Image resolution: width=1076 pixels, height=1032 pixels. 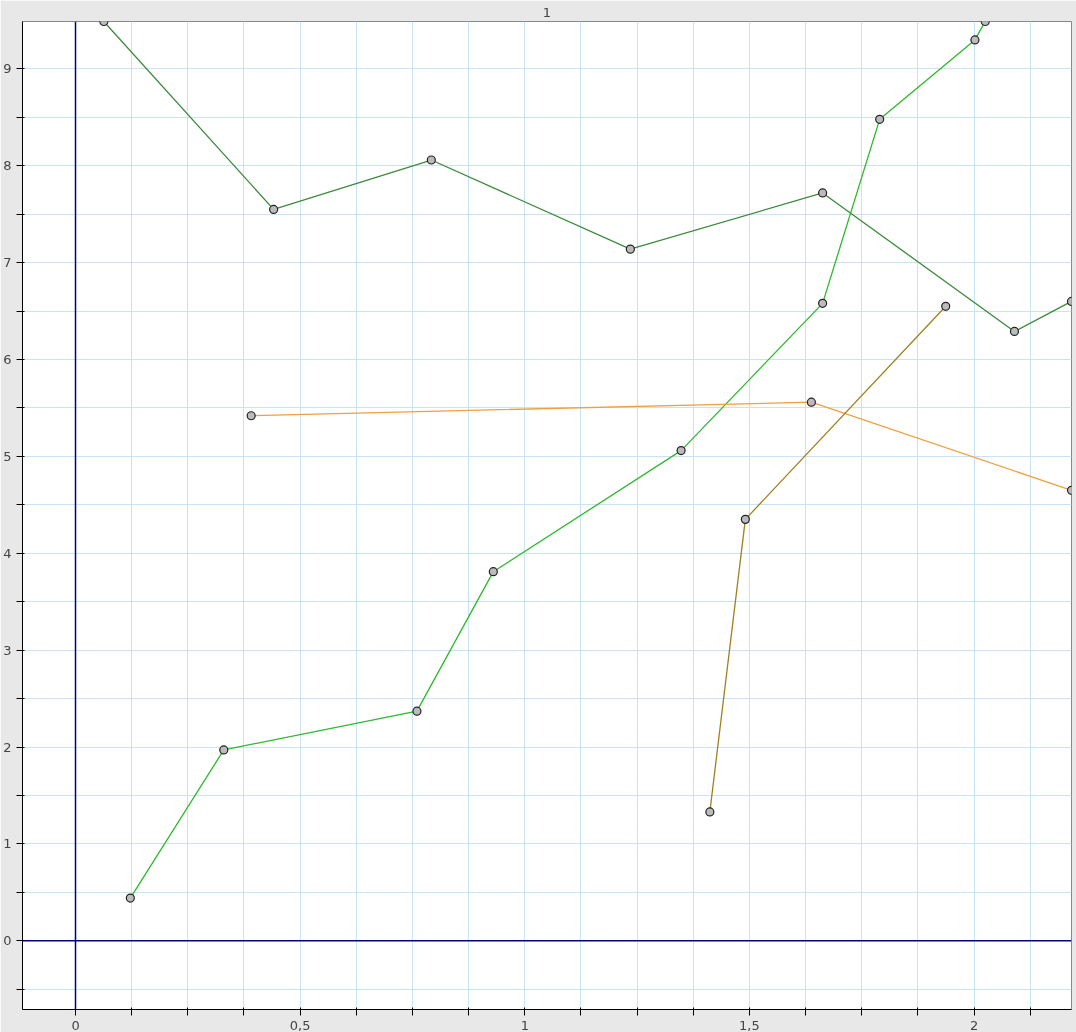 What do you see at coordinates (7, 263) in the screenshot?
I see `y-tick-label: 7` at bounding box center [7, 263].